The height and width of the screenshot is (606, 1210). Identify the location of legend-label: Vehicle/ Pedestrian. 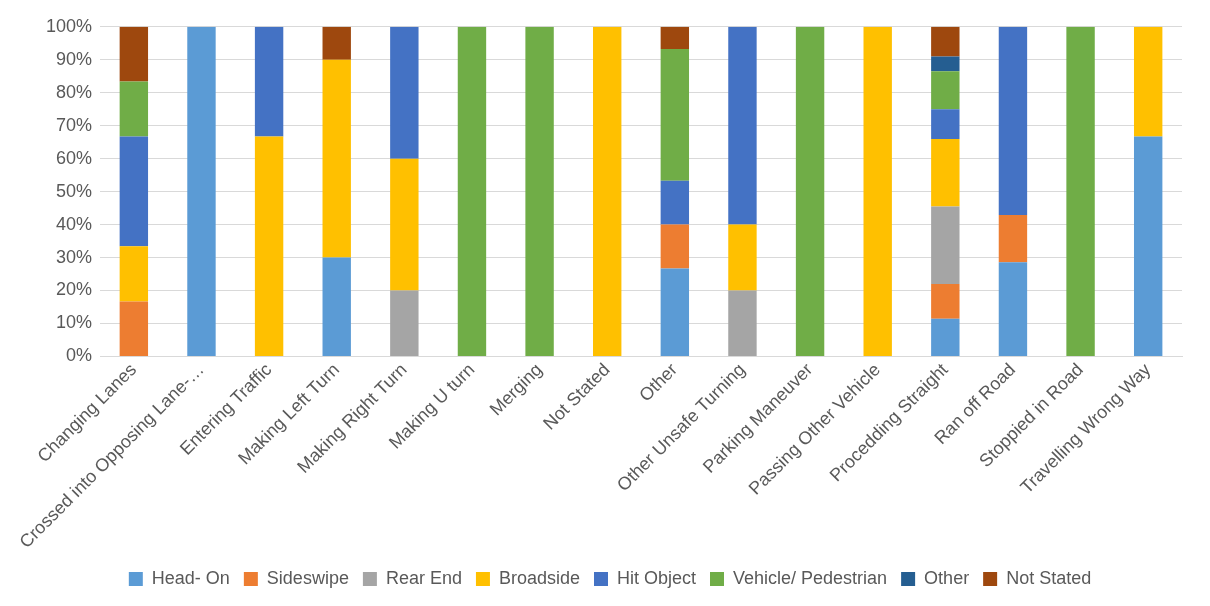
(810, 577).